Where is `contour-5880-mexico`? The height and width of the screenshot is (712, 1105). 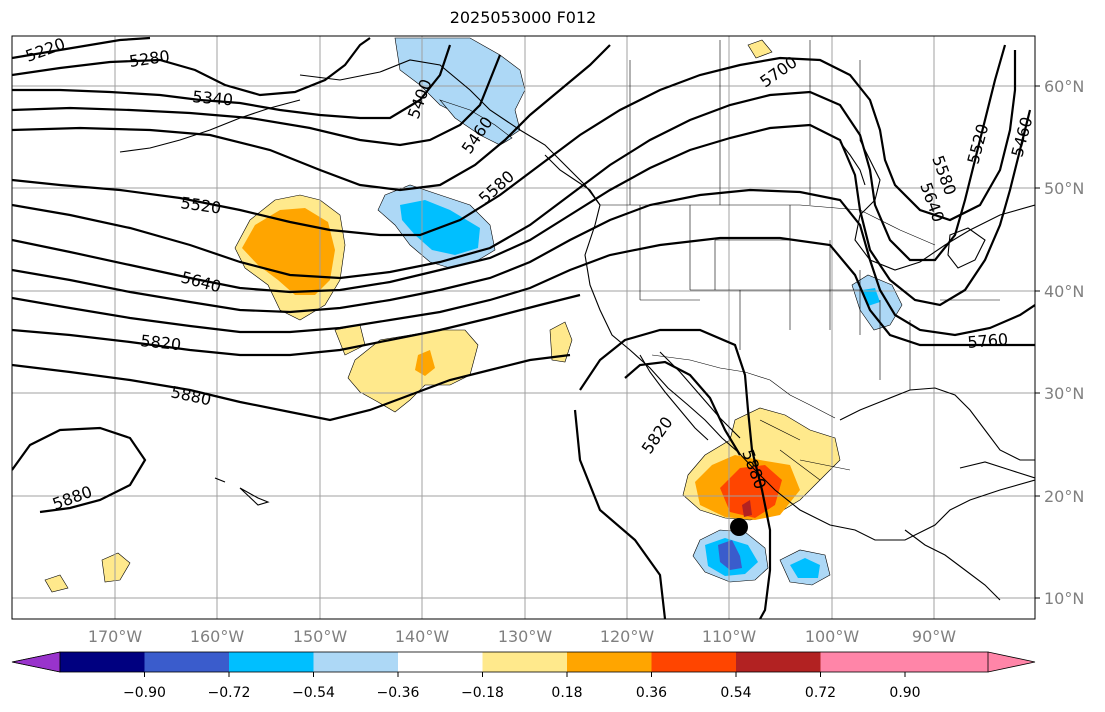 contour-5880-mexico is located at coordinates (675, 473).